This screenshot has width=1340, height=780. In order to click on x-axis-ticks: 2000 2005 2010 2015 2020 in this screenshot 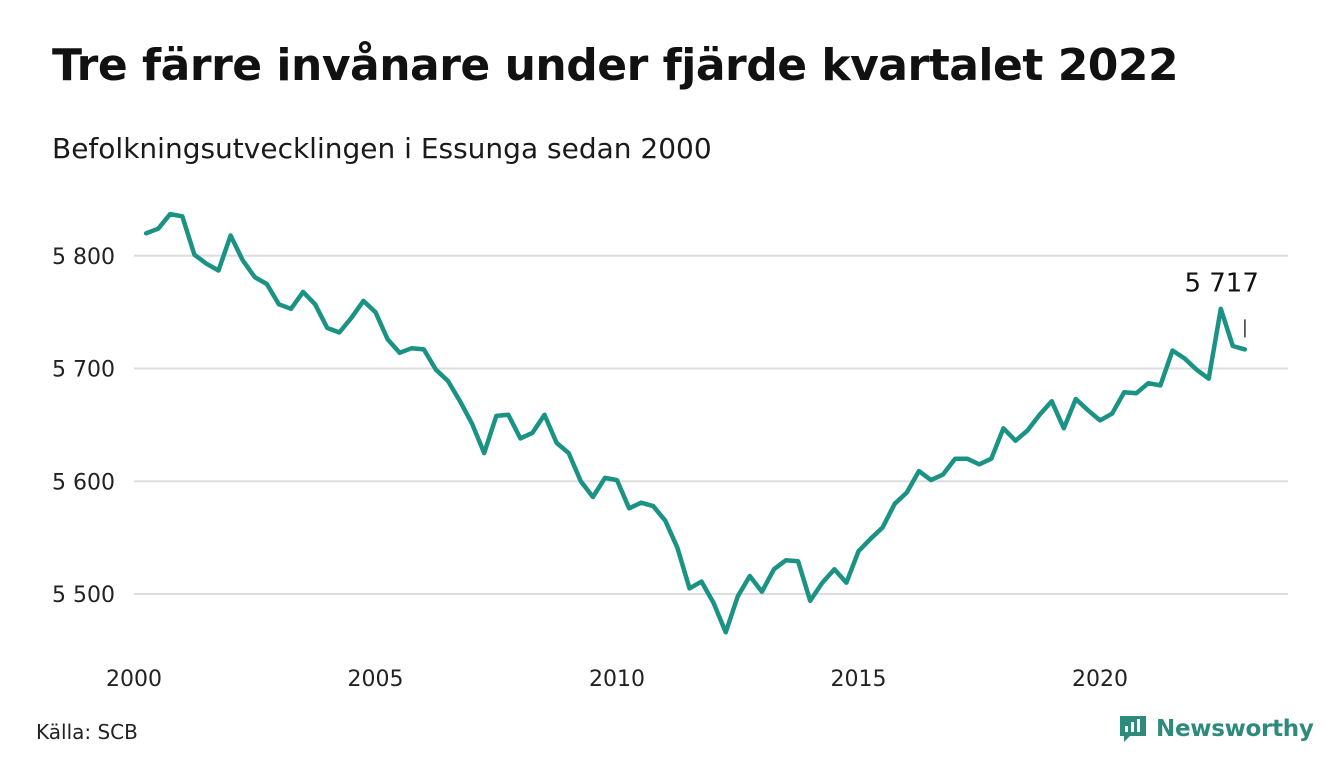, I will do `click(617, 679)`.